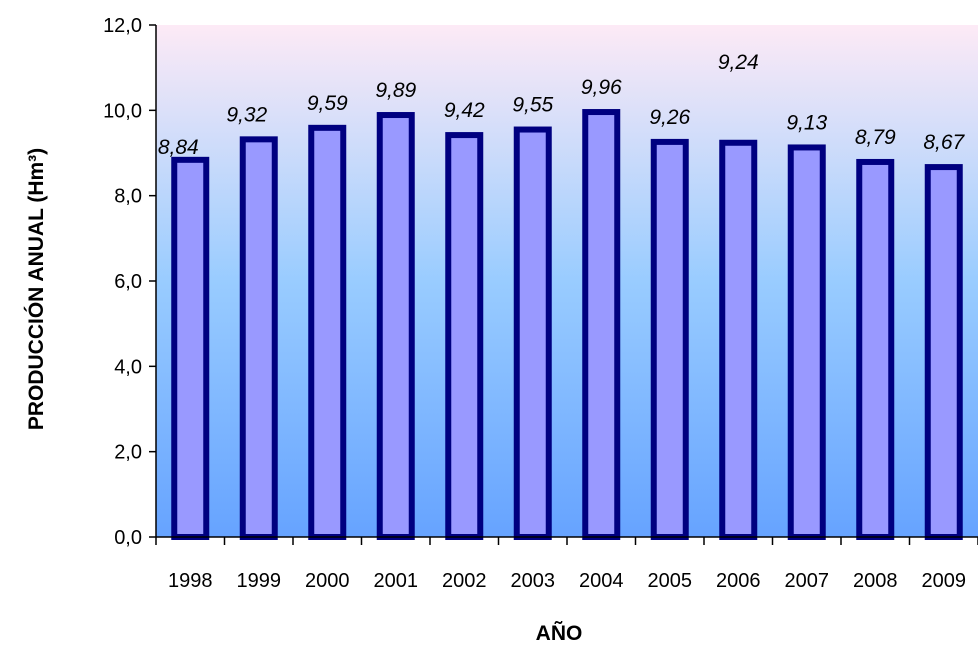 This screenshot has height=653, width=978. I want to click on y-tick-label-10: 10,0, so click(122, 111).